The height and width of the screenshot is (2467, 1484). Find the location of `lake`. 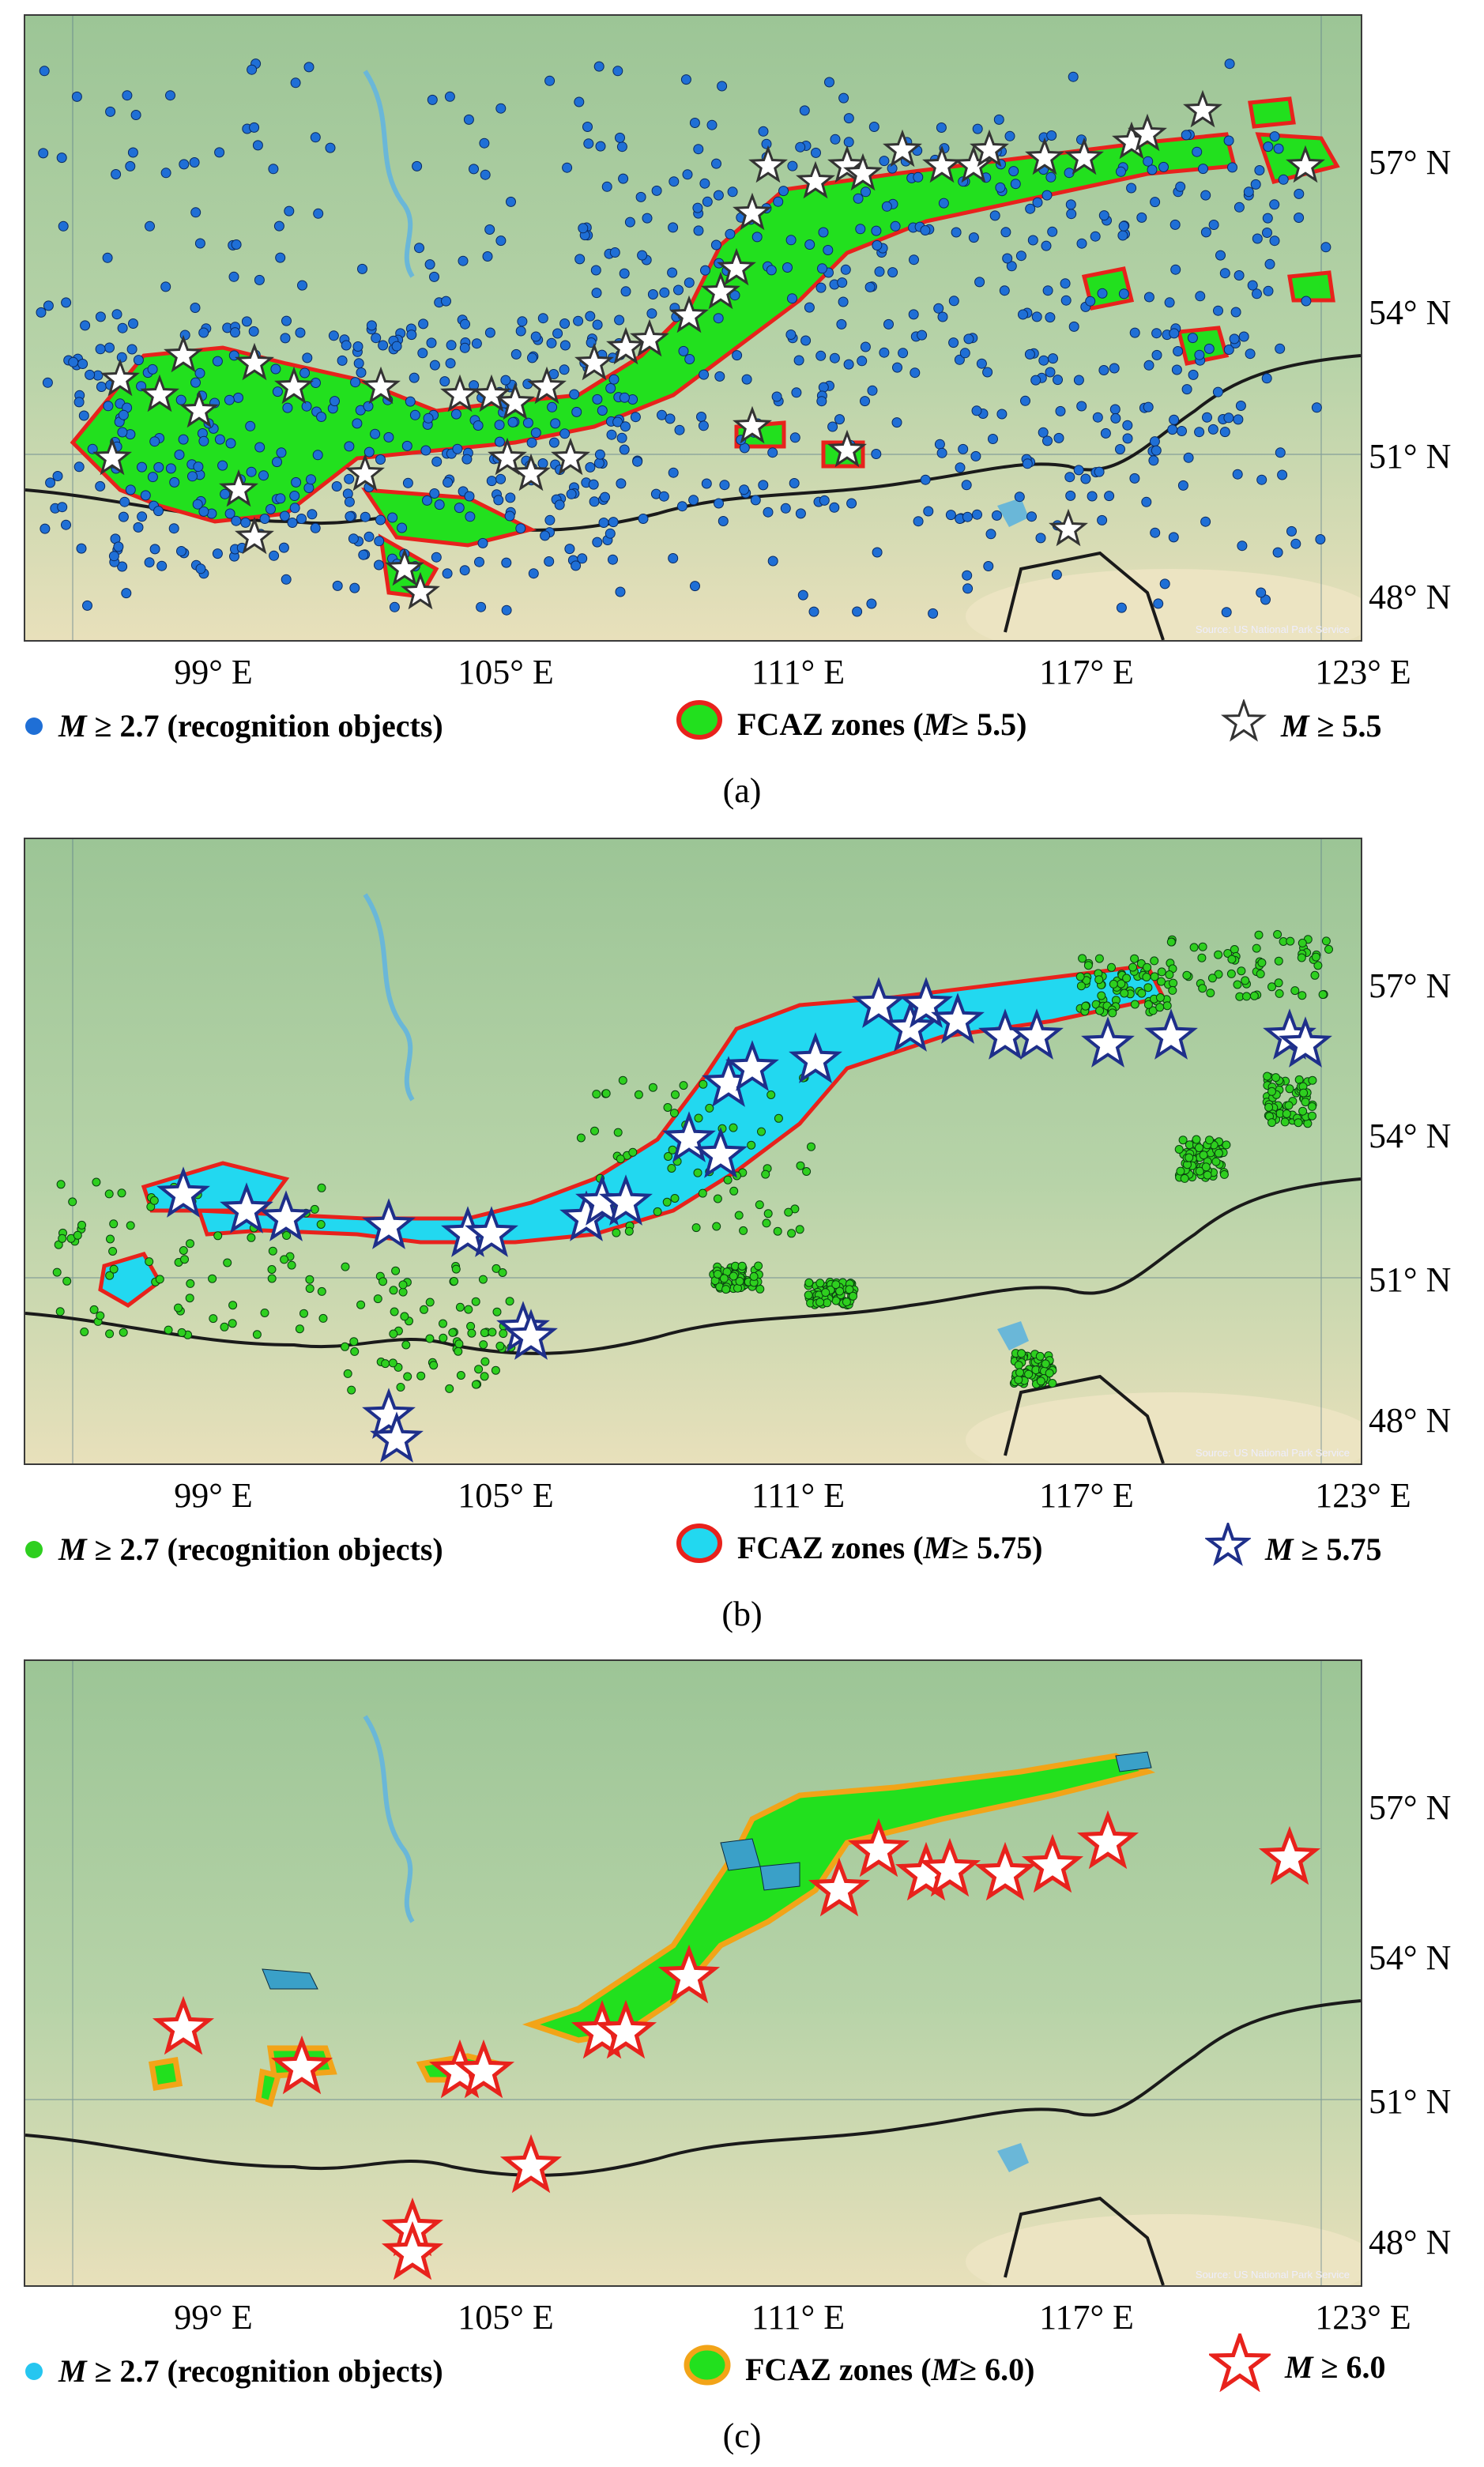

lake is located at coordinates (1013, 512).